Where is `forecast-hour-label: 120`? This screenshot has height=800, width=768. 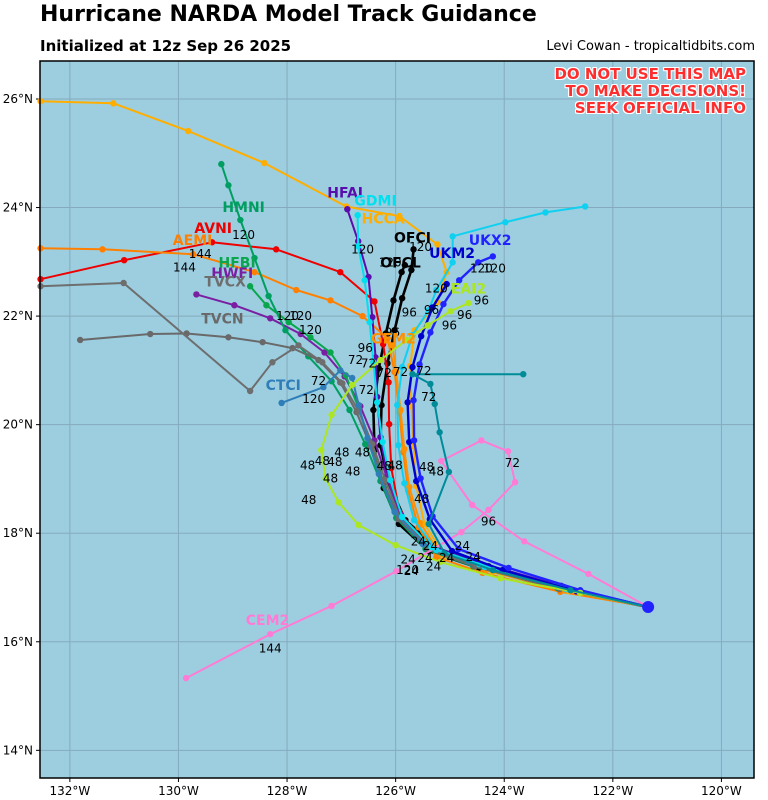
forecast-hour-label: 120 is located at coordinates (287, 316).